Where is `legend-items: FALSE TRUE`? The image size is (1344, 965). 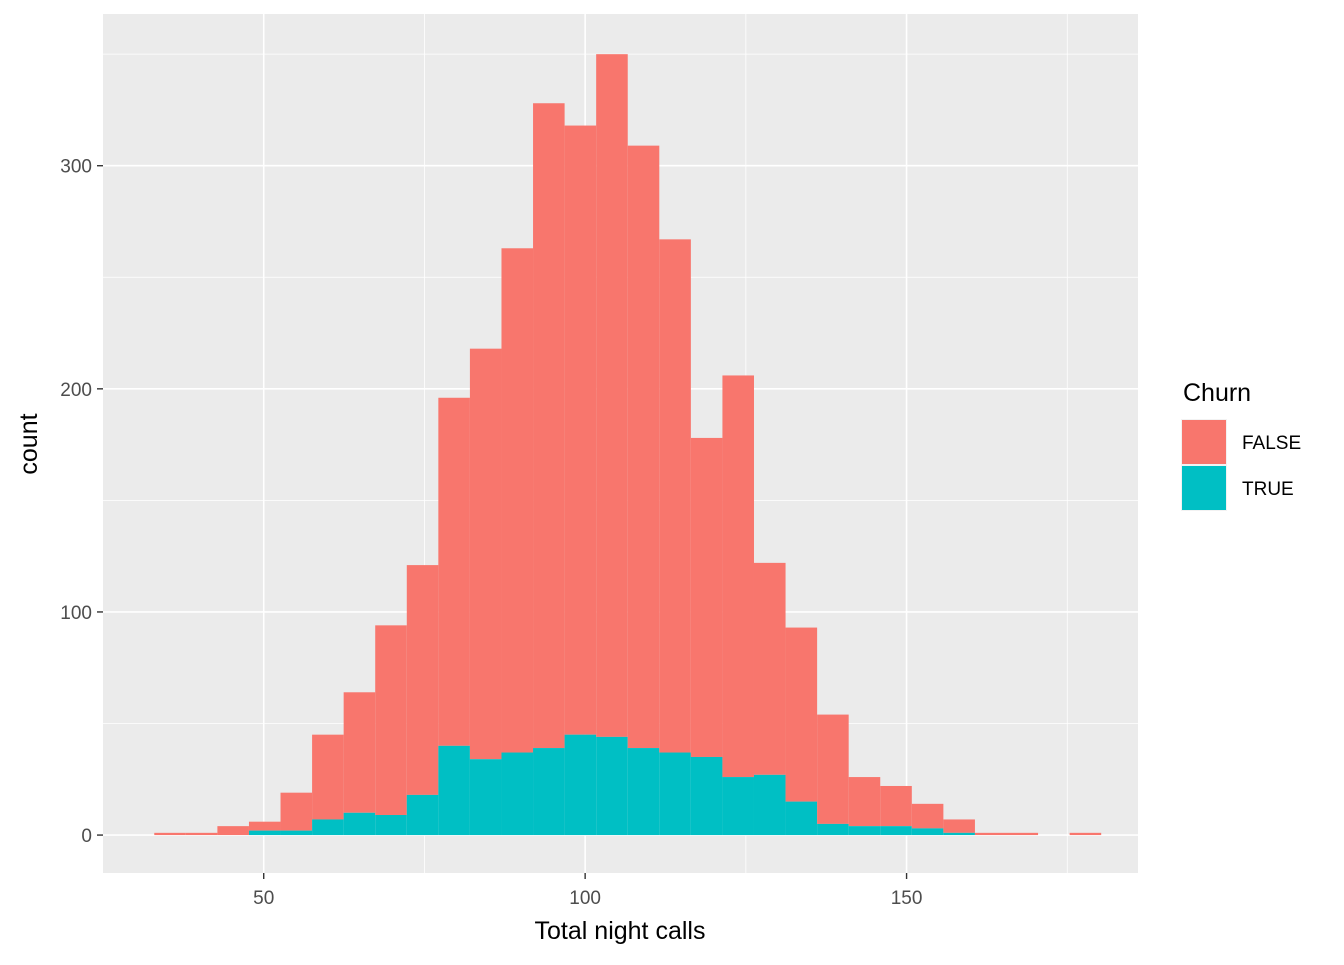 legend-items: FALSE TRUE is located at coordinates (1241, 465).